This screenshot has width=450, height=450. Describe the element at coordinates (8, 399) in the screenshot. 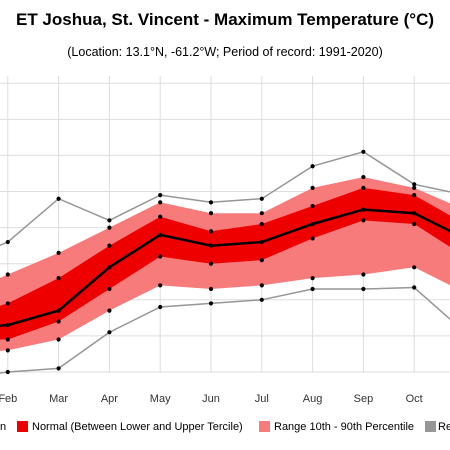

I see `x-tick-label: Feb` at that location.